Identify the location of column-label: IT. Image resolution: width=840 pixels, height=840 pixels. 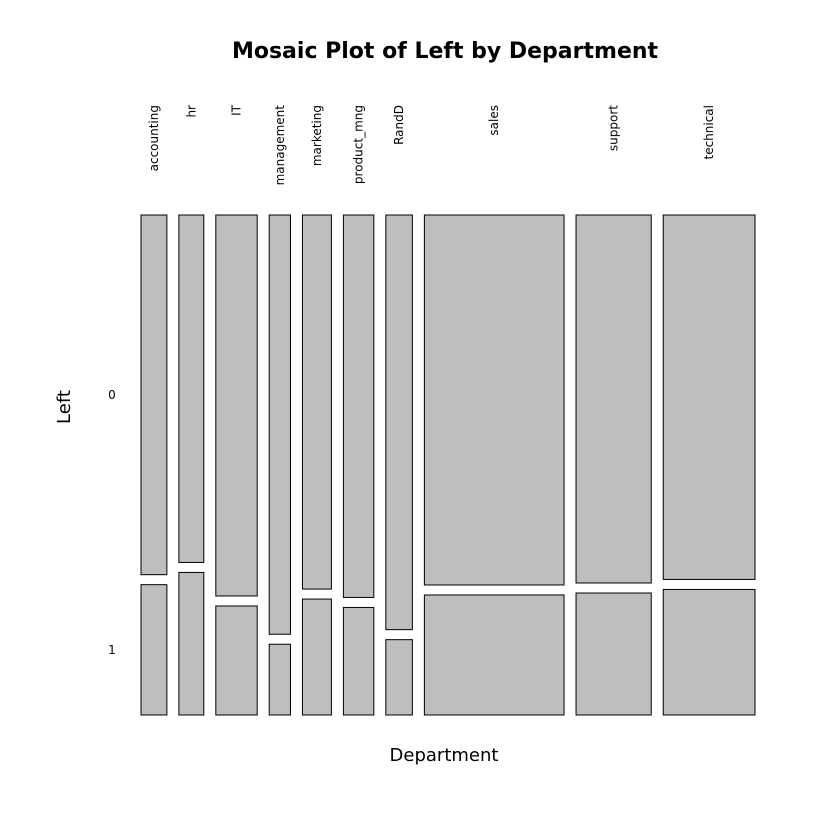
(237, 110).